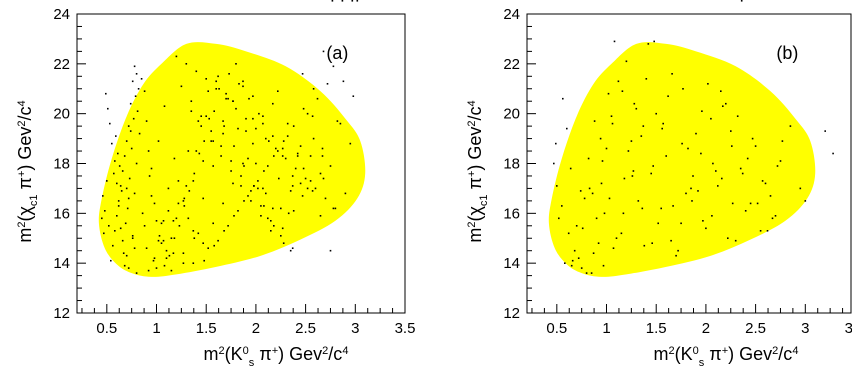  Describe the element at coordinates (262, 354) in the screenshot. I see `x-axis-title-part: π` at that location.